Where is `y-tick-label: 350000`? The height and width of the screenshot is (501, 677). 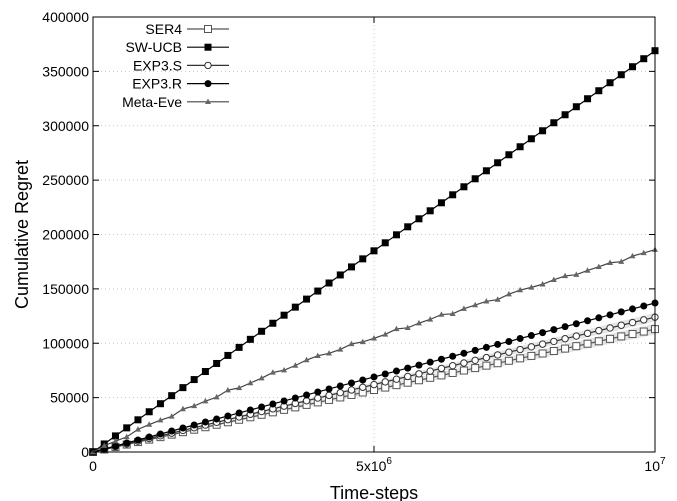
y-tick-label: 350000 is located at coordinates (65, 71).